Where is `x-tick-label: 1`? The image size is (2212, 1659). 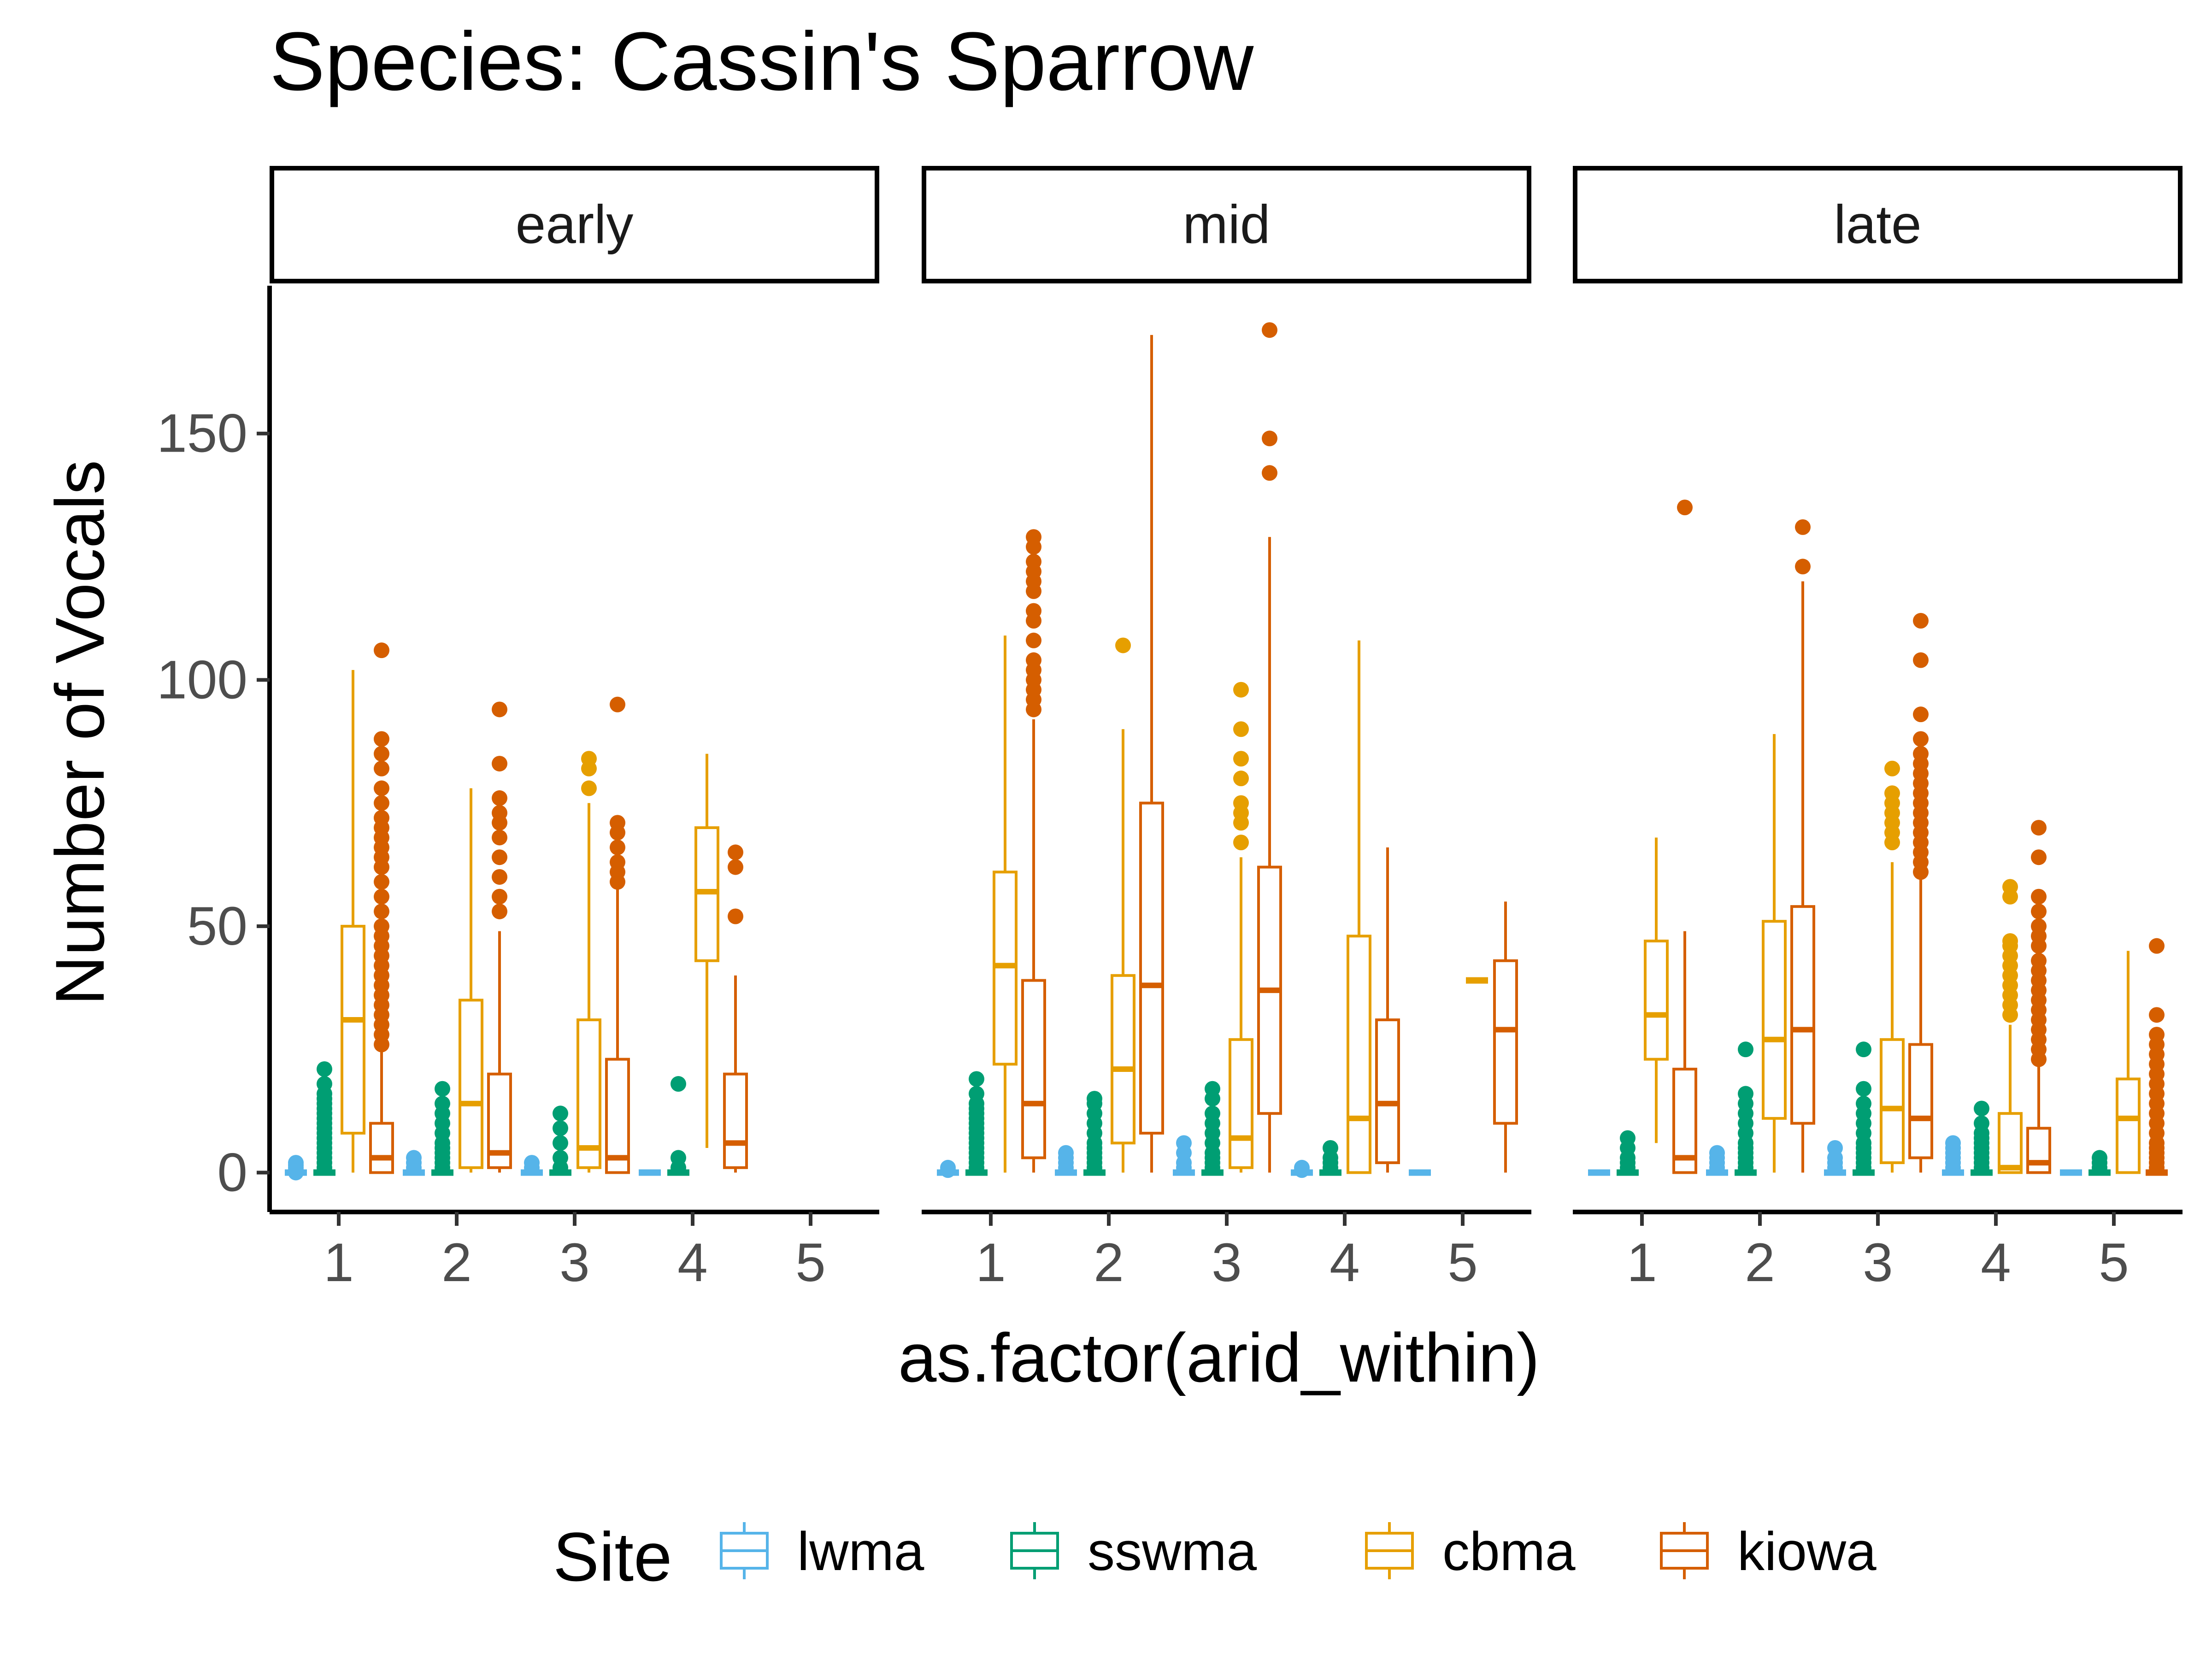 x-tick-label: 1 is located at coordinates (339, 1262).